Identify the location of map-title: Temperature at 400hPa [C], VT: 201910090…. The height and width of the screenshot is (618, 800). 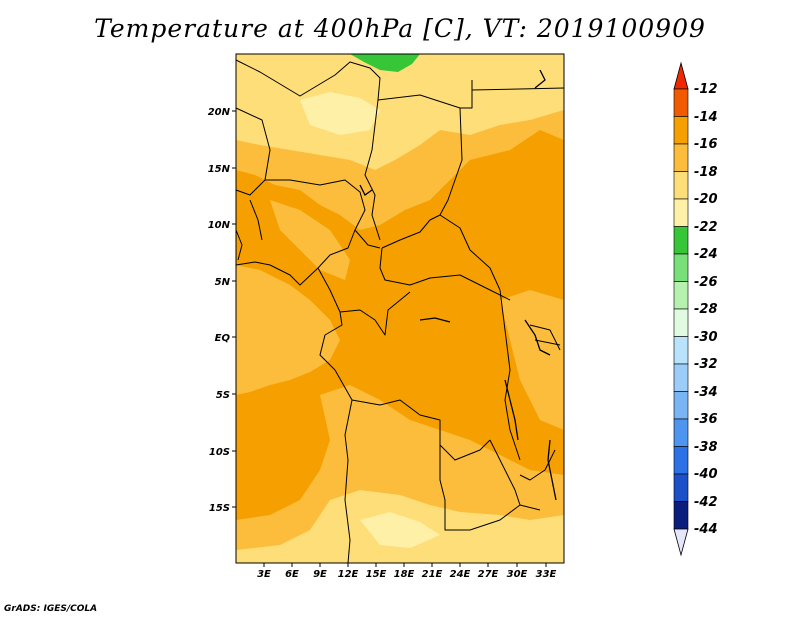
(400, 28).